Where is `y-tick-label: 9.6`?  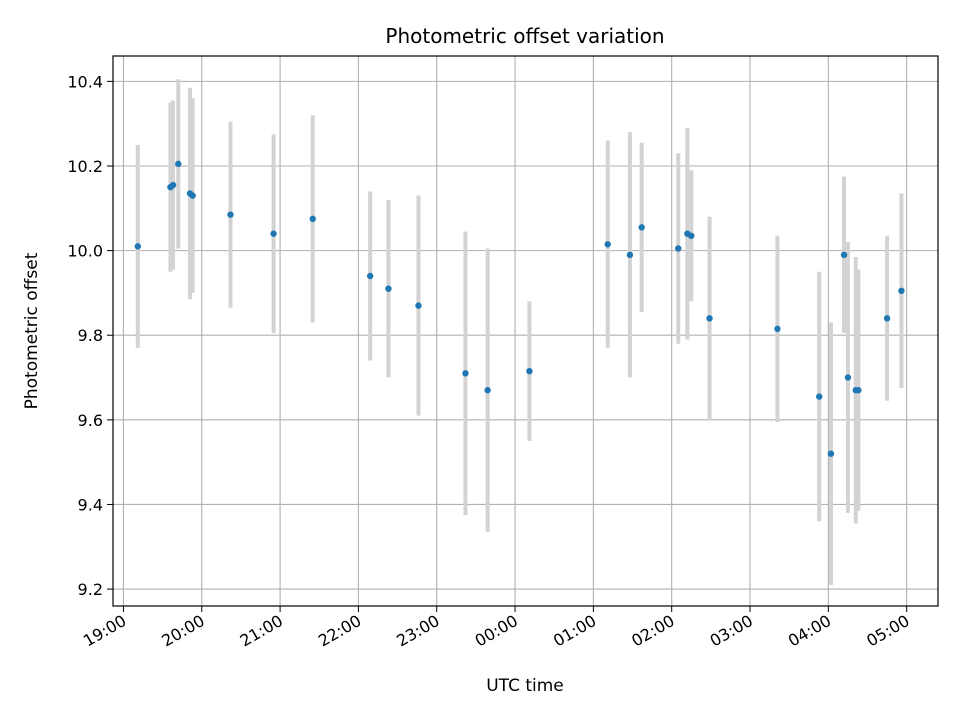
y-tick-label: 9.6 is located at coordinates (90, 420).